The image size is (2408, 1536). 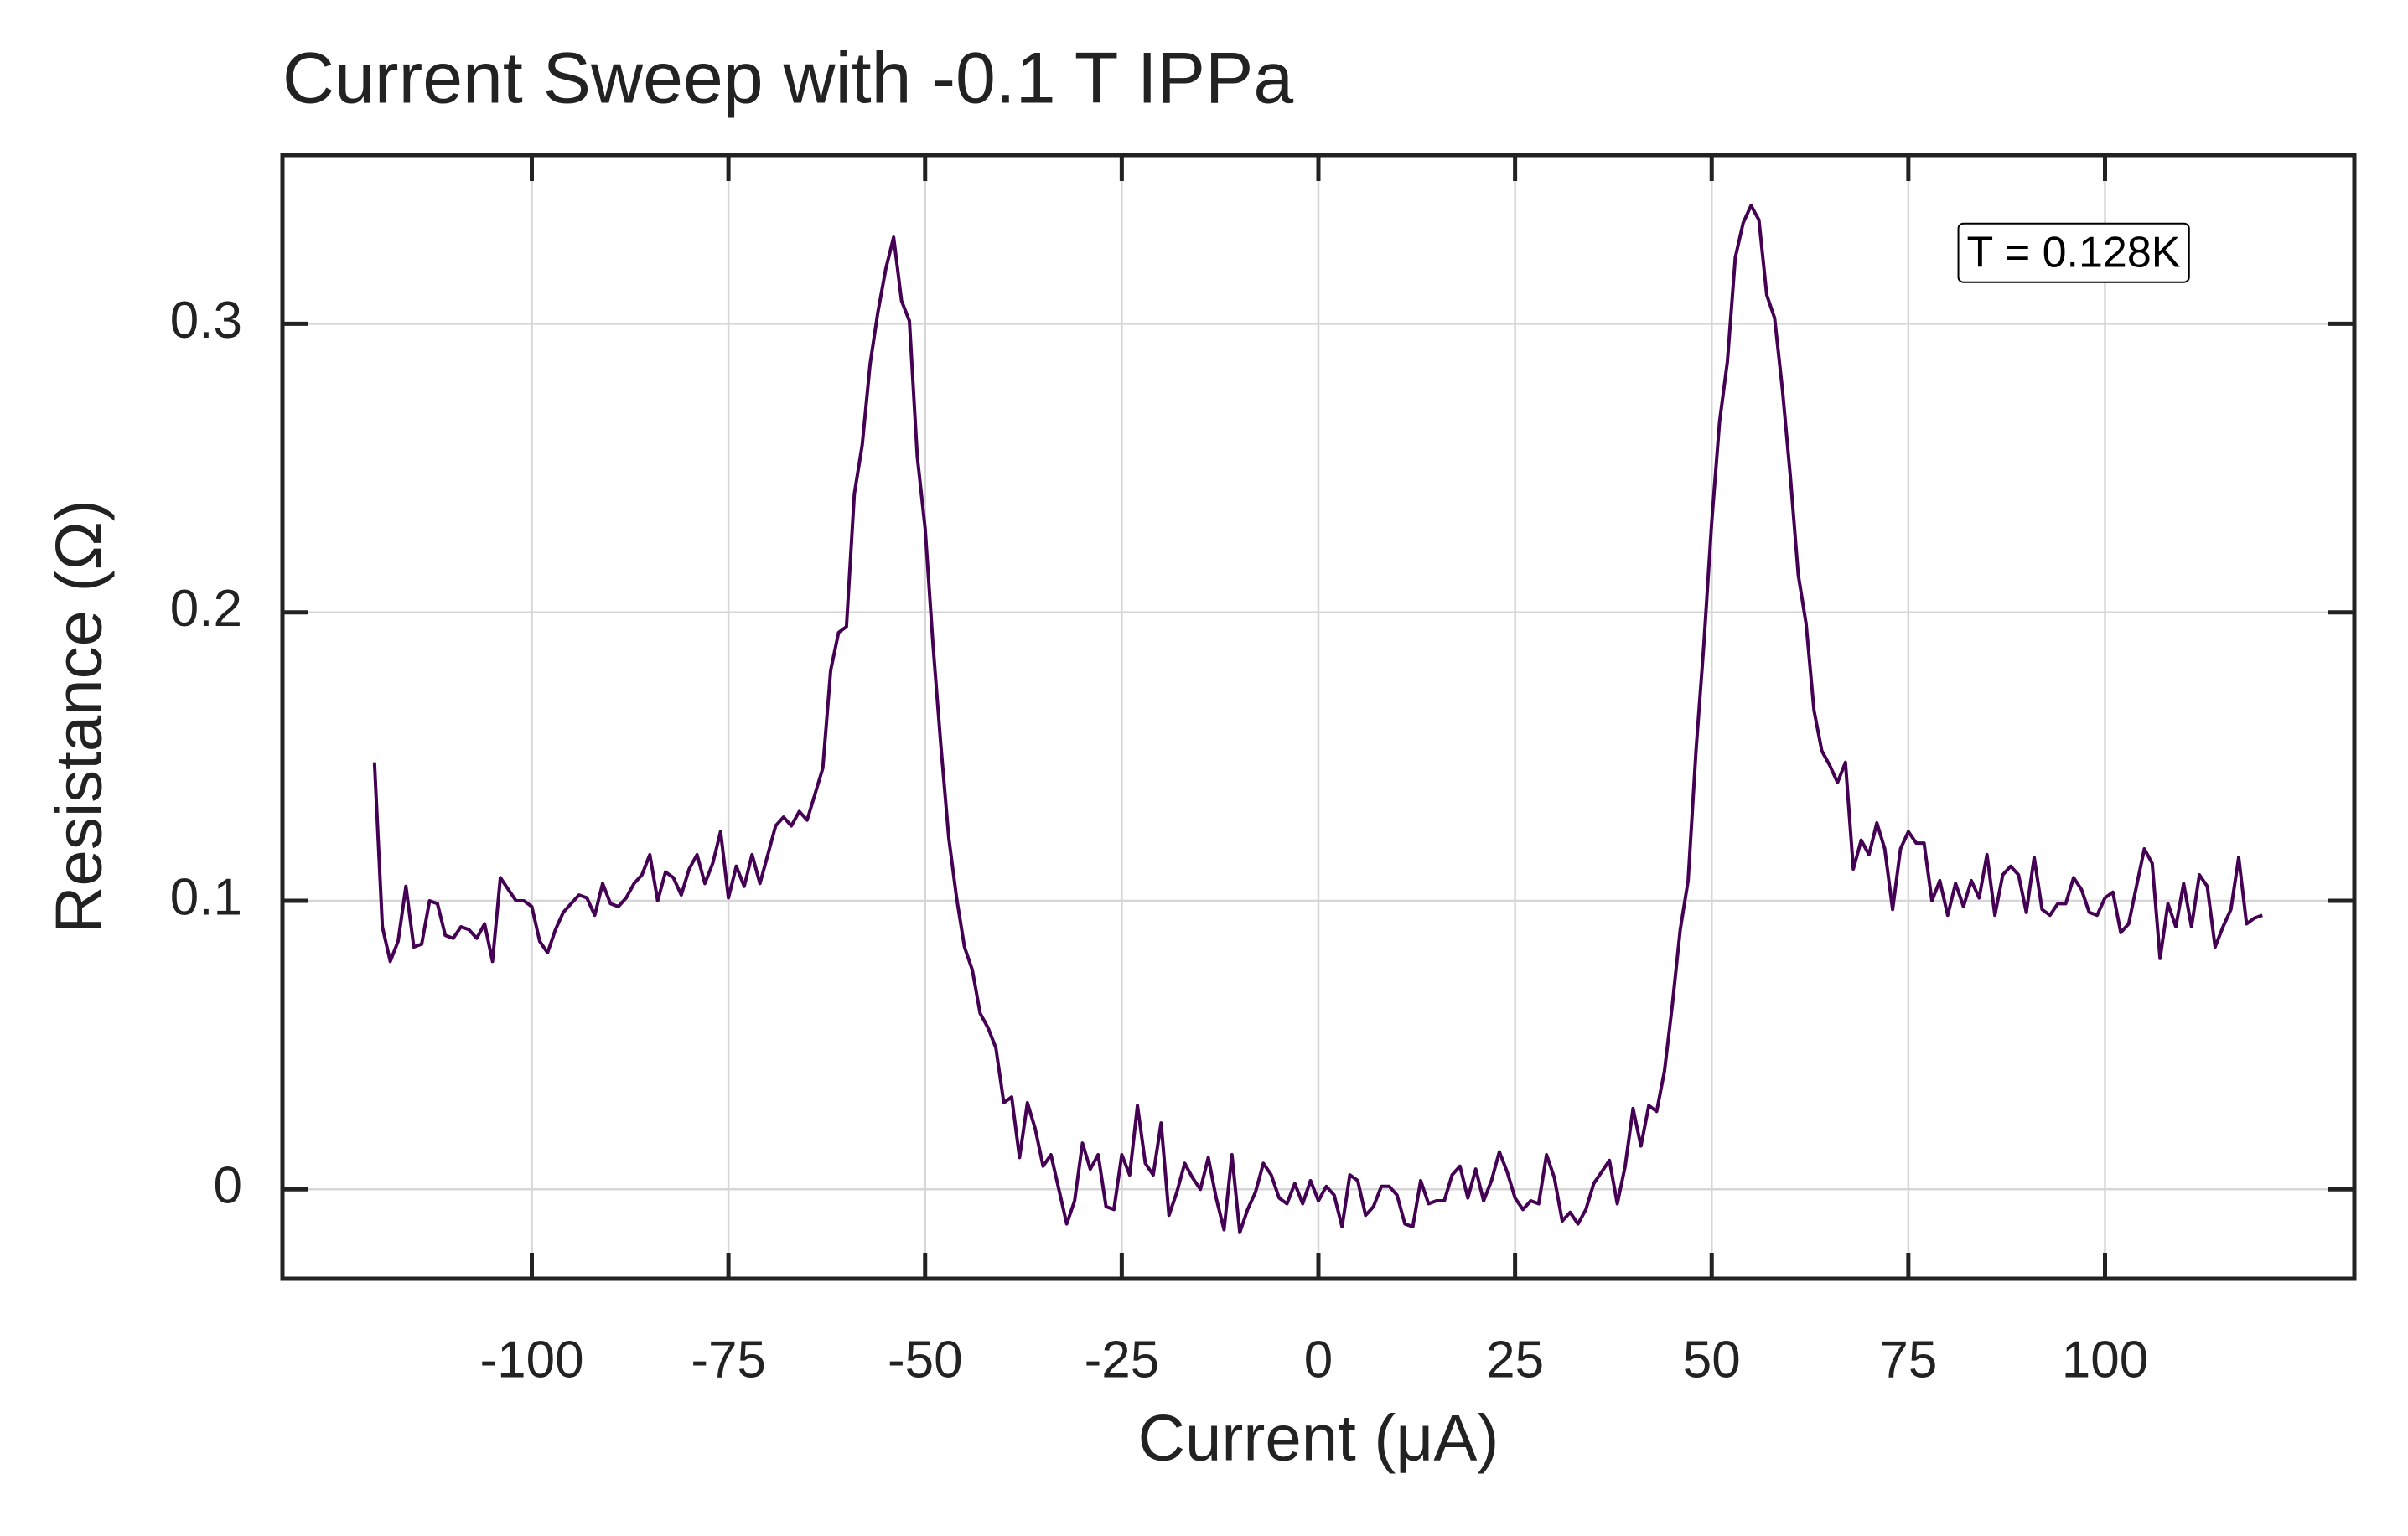 What do you see at coordinates (206, 320) in the screenshot?
I see `y-tick-label: 0.3` at bounding box center [206, 320].